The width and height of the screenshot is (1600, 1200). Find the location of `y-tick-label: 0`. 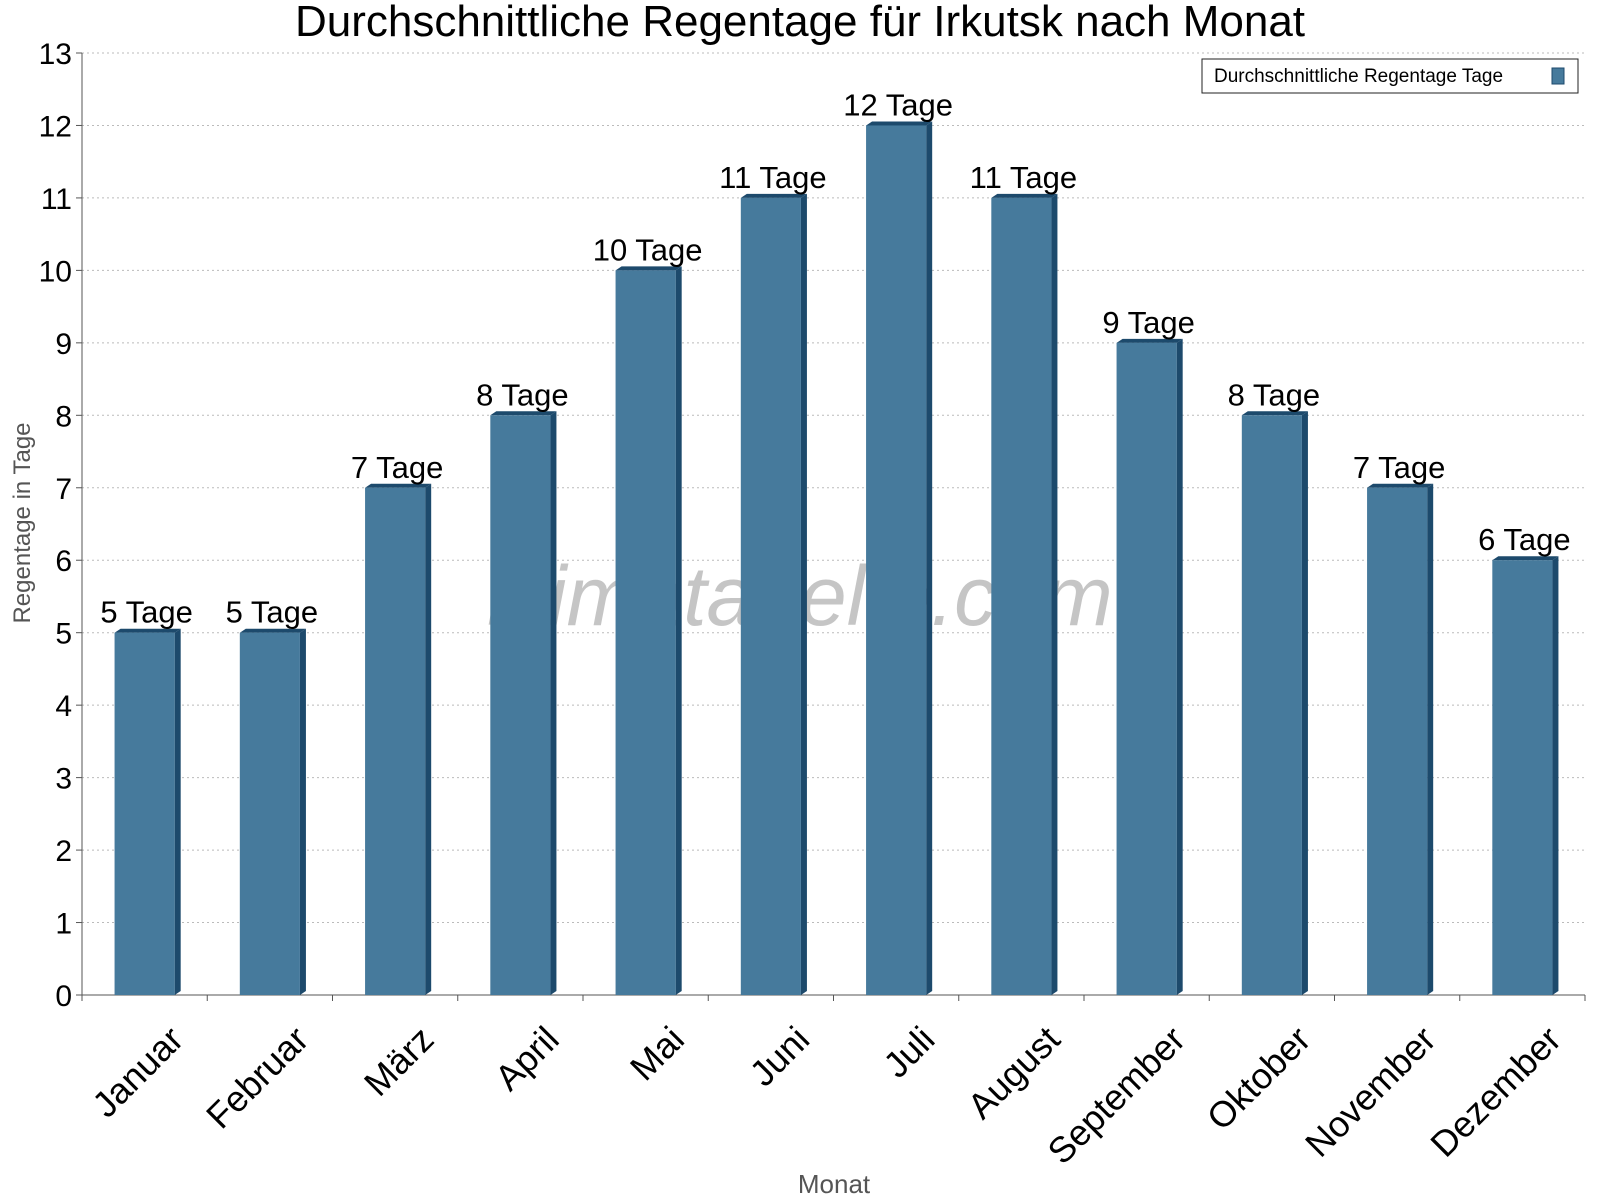

y-tick-label: 0 is located at coordinates (63, 996).